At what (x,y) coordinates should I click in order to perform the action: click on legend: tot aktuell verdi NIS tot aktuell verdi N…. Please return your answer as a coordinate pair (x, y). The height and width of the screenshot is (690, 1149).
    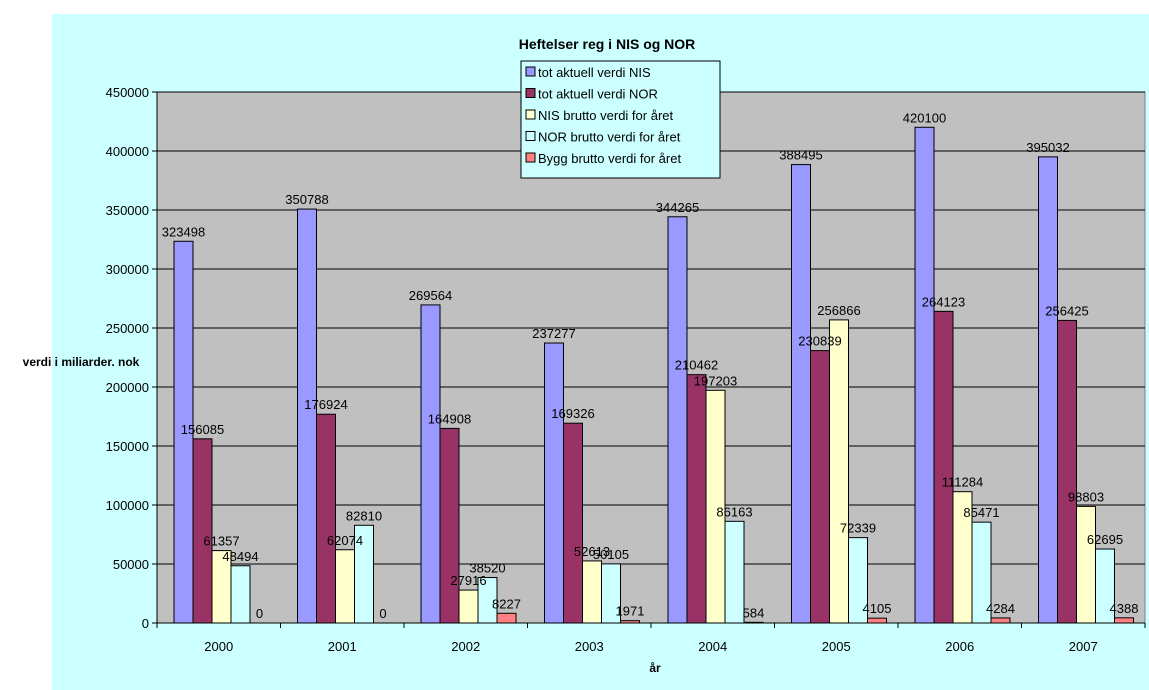
    Looking at the image, I should click on (620, 119).